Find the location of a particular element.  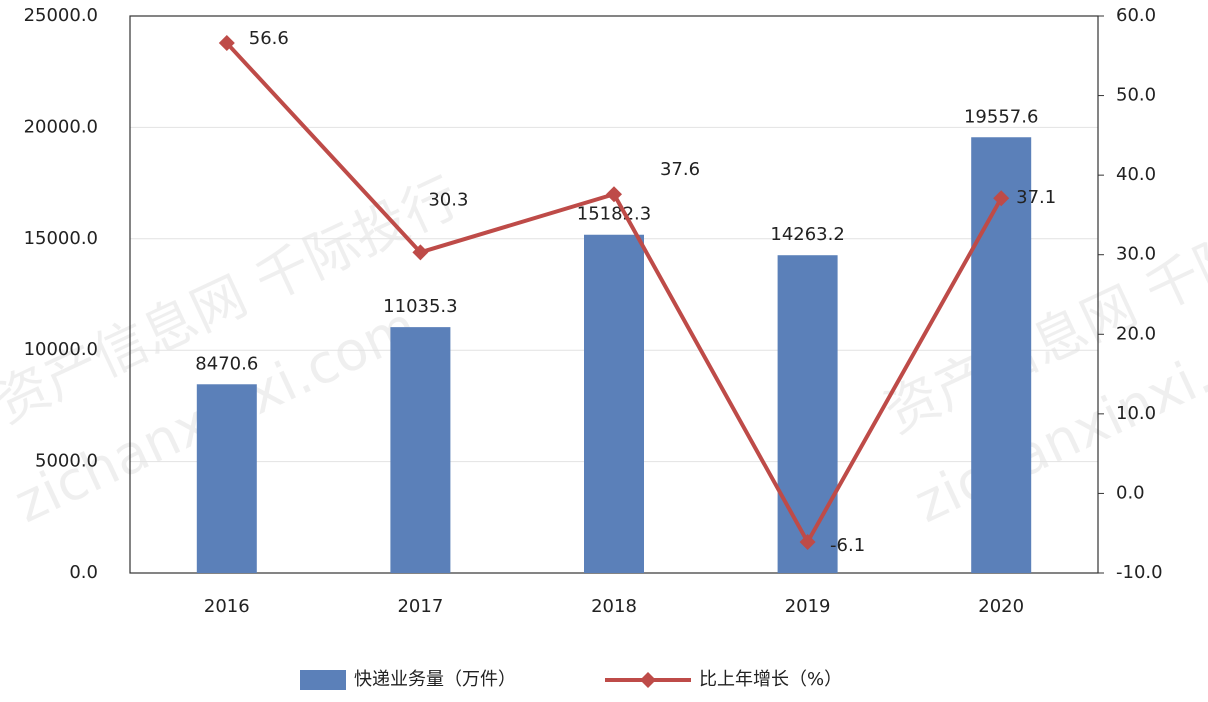

y-tick-label: 5000.0 is located at coordinates (66, 461).